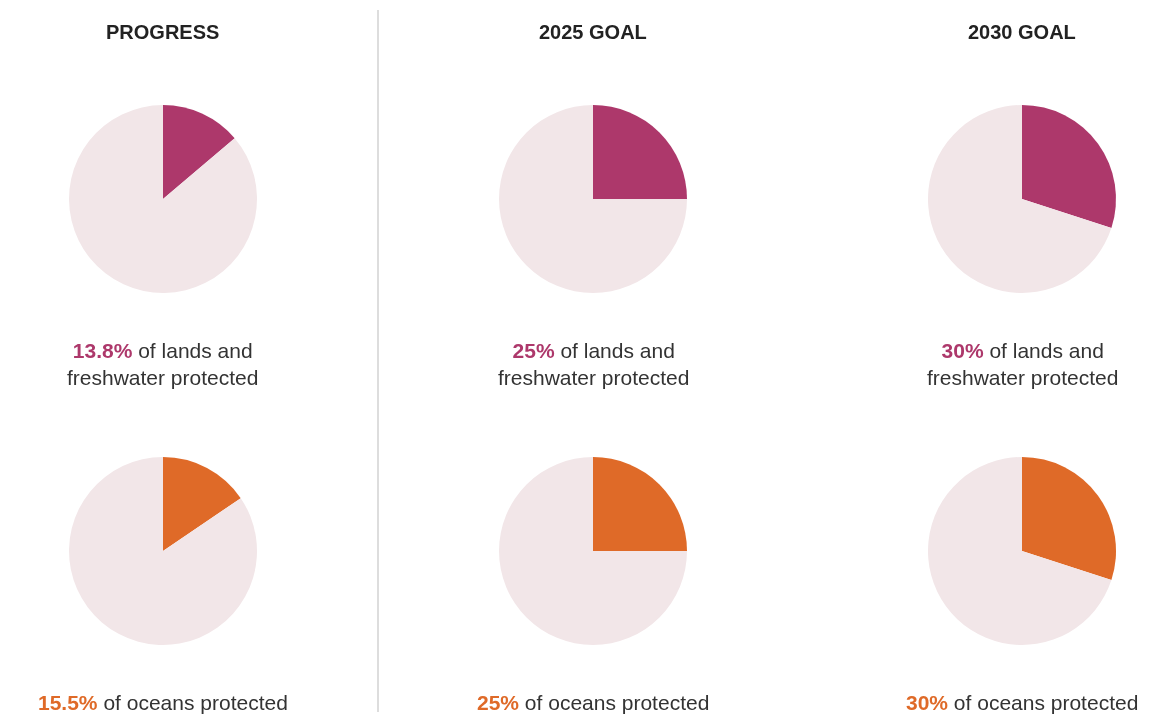  What do you see at coordinates (163, 364) in the screenshot?
I see `text: 13.8% of lands and freshwater protected` at bounding box center [163, 364].